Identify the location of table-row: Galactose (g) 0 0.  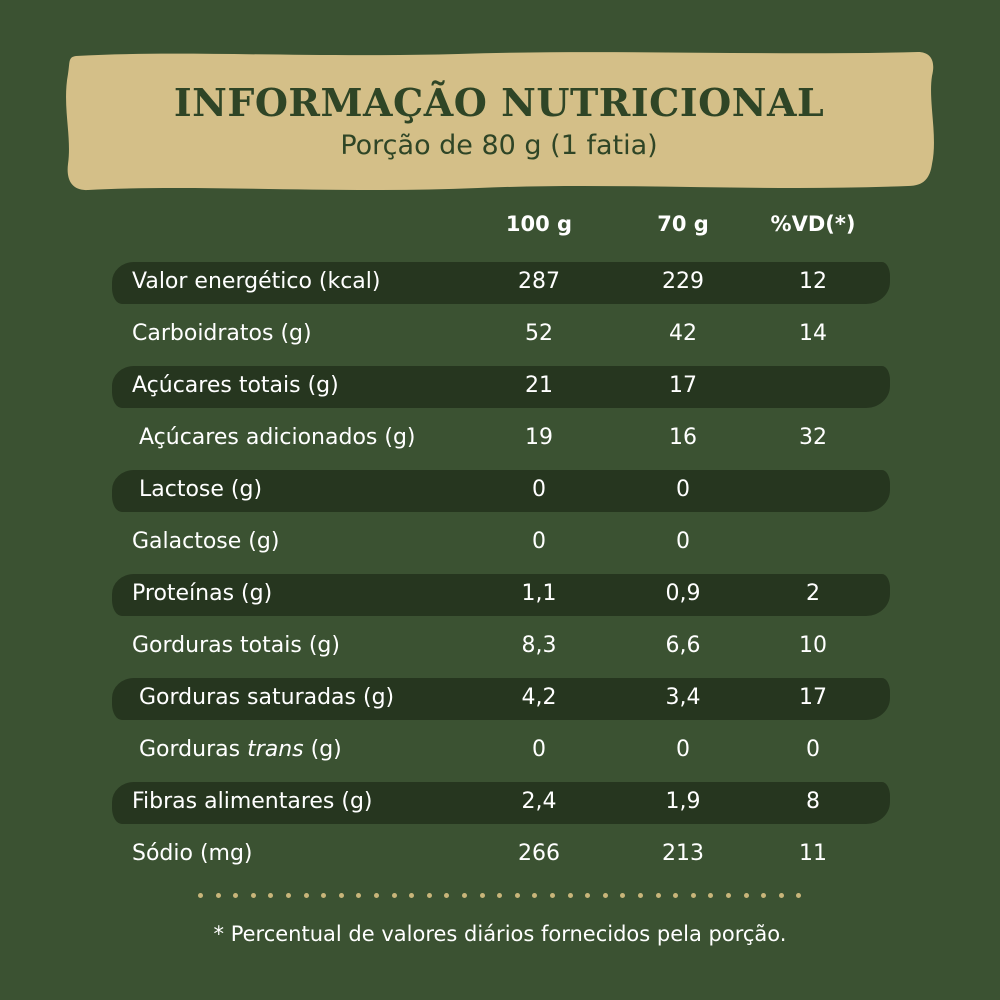
(500, 544).